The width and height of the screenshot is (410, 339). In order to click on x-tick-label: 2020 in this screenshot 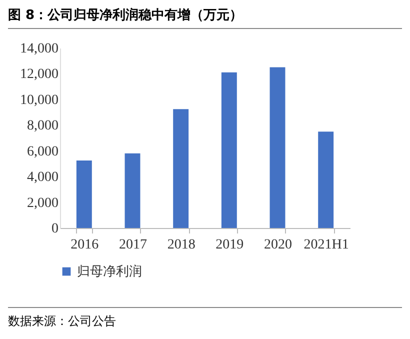, I will do `click(278, 245)`.